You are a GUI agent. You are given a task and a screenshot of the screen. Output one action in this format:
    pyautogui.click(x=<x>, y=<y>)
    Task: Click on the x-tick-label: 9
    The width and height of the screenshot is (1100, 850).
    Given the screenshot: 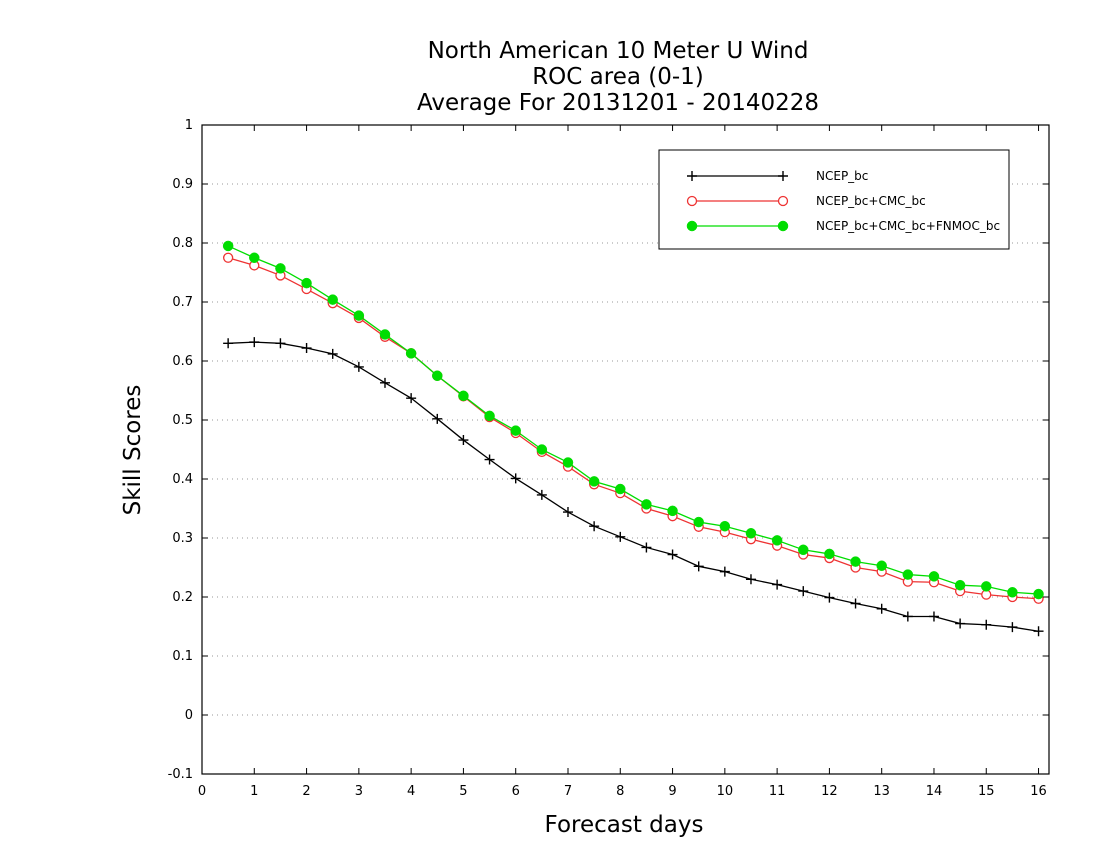 What is the action you would take?
    pyautogui.click(x=672, y=791)
    